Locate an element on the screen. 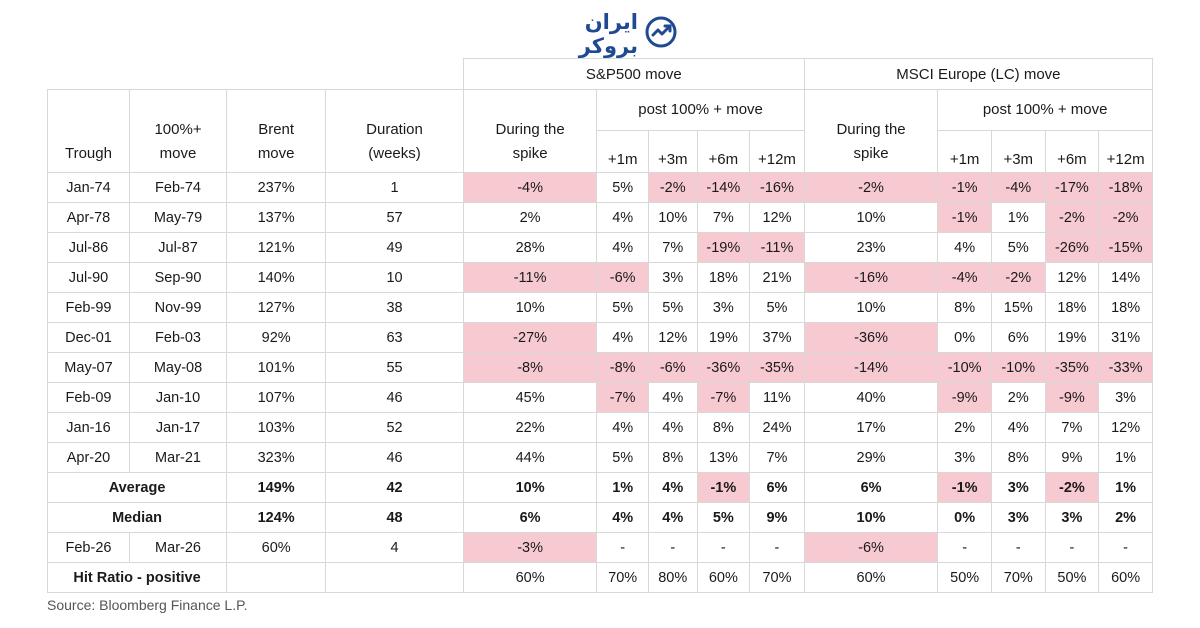 This screenshot has height=628, width=1200. trough-cell: Jan-16 is located at coordinates (88, 427).